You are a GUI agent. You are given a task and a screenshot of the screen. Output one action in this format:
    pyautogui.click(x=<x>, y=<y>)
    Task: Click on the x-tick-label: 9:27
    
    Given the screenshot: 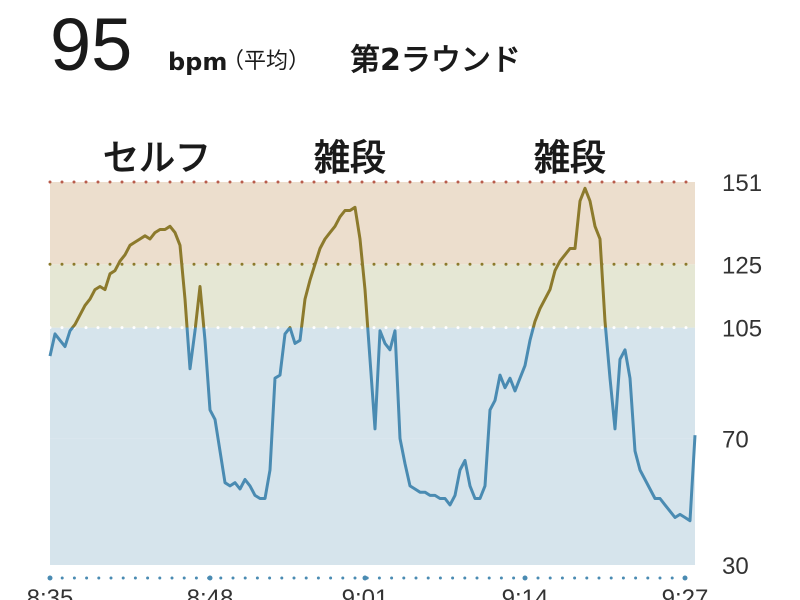 What is the action you would take?
    pyautogui.click(x=685, y=592)
    